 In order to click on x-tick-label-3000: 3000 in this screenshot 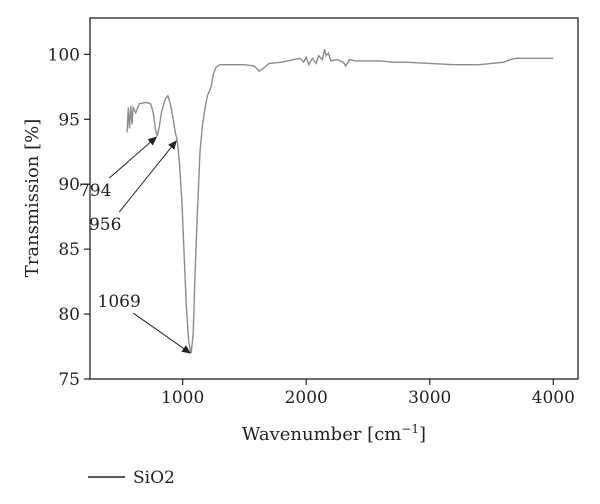, I will do `click(429, 398)`.